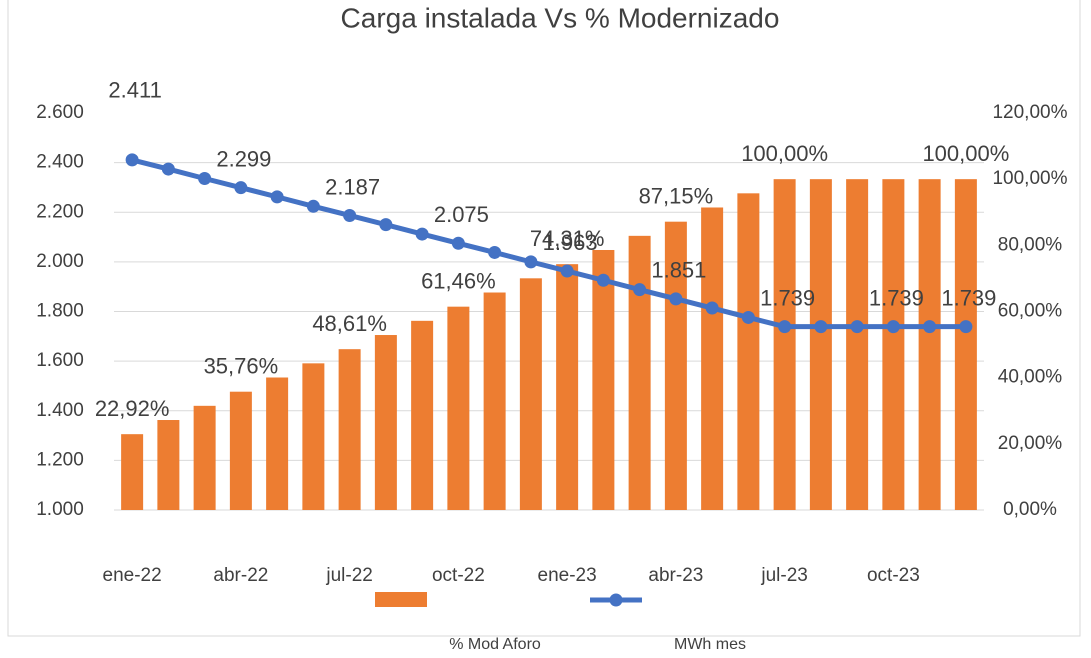 Image resolution: width=1091 pixels, height=658 pixels. I want to click on data-label: 48,61%, so click(349, 323).